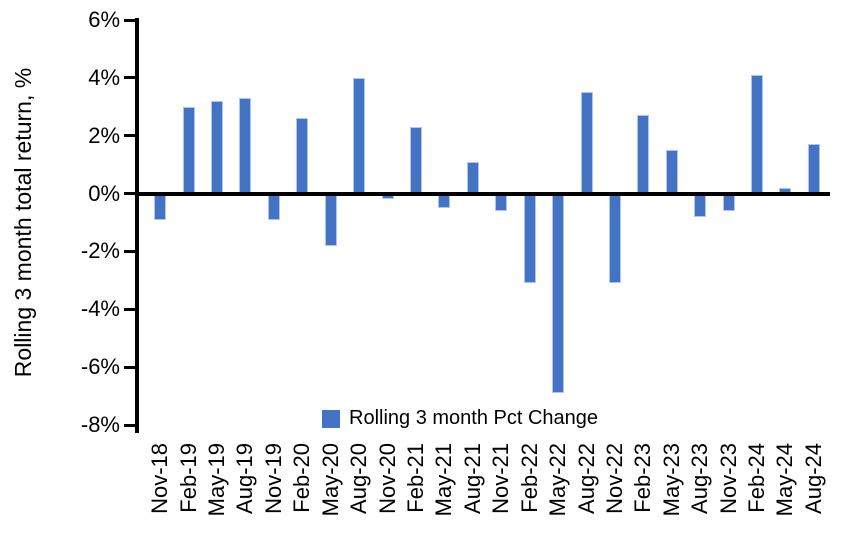 The width and height of the screenshot is (852, 539). I want to click on x-axis-label: May-20, so click(330, 480).